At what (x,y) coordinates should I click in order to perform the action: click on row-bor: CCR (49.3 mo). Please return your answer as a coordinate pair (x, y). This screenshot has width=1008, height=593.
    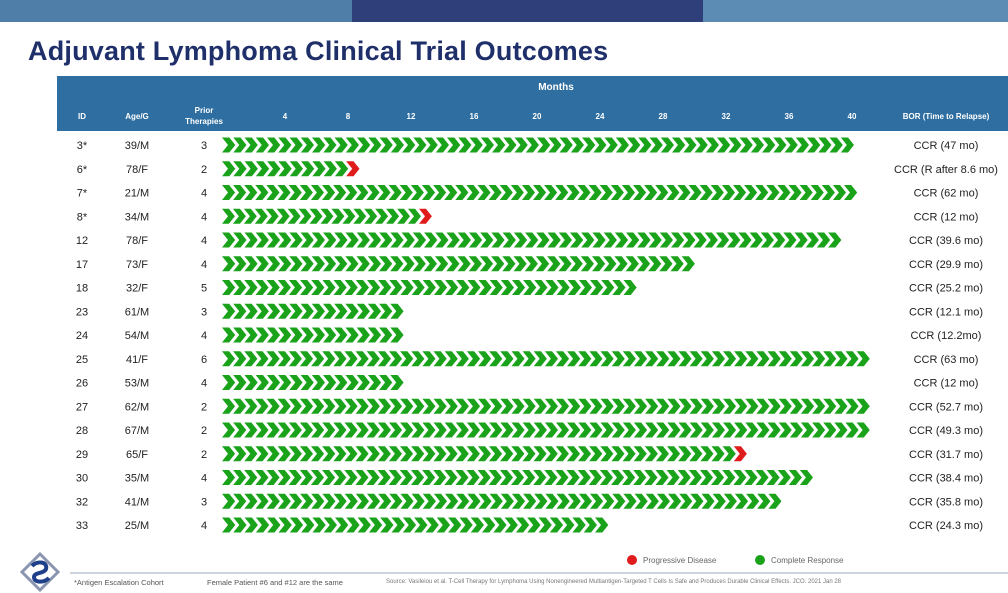
    Looking at the image, I should click on (946, 431).